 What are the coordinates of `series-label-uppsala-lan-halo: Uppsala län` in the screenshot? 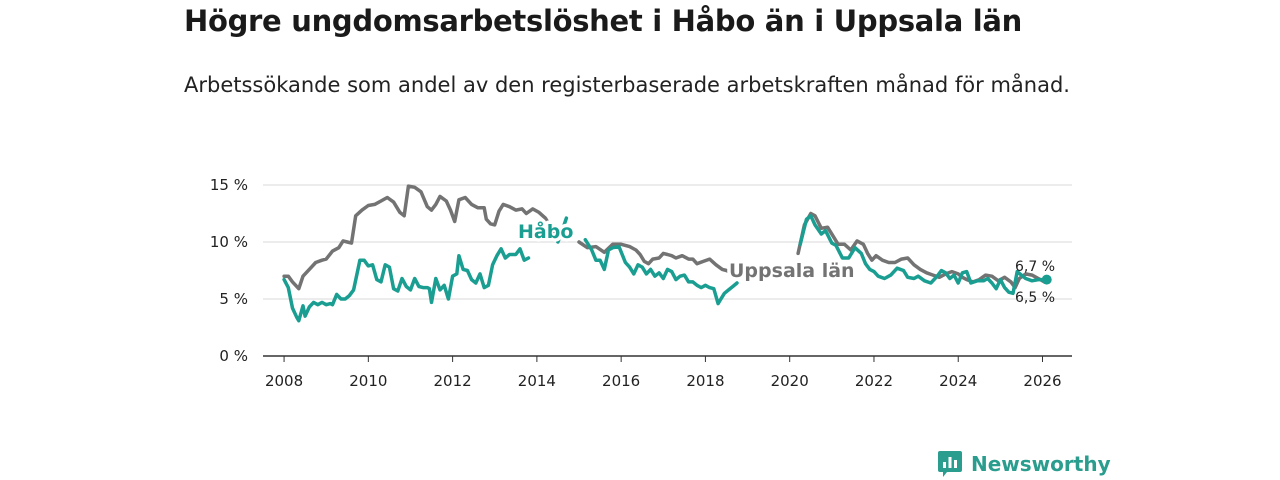 It's located at (792, 271).